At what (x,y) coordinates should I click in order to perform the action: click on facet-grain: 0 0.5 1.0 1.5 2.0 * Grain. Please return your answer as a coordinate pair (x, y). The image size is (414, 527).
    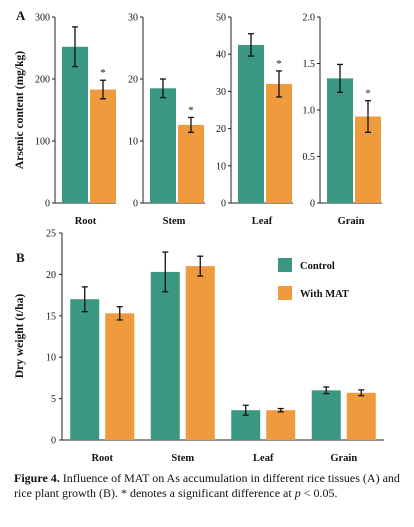
    Looking at the image, I should click on (342, 120).